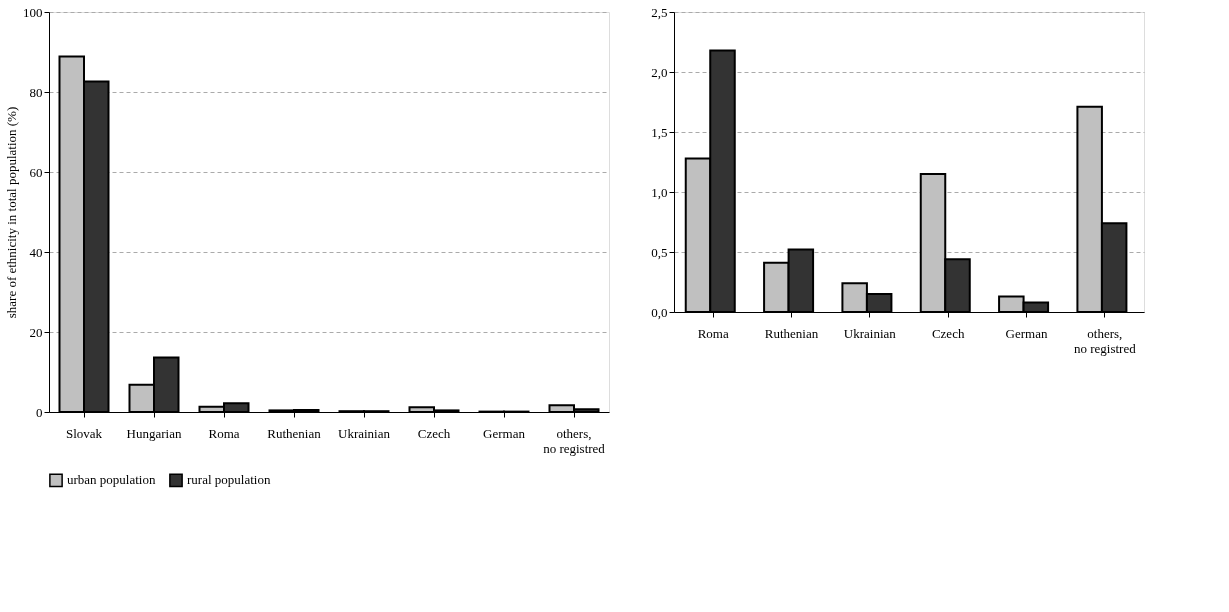  Describe the element at coordinates (39, 412) in the screenshot. I see `y-tick-label: 0` at that location.